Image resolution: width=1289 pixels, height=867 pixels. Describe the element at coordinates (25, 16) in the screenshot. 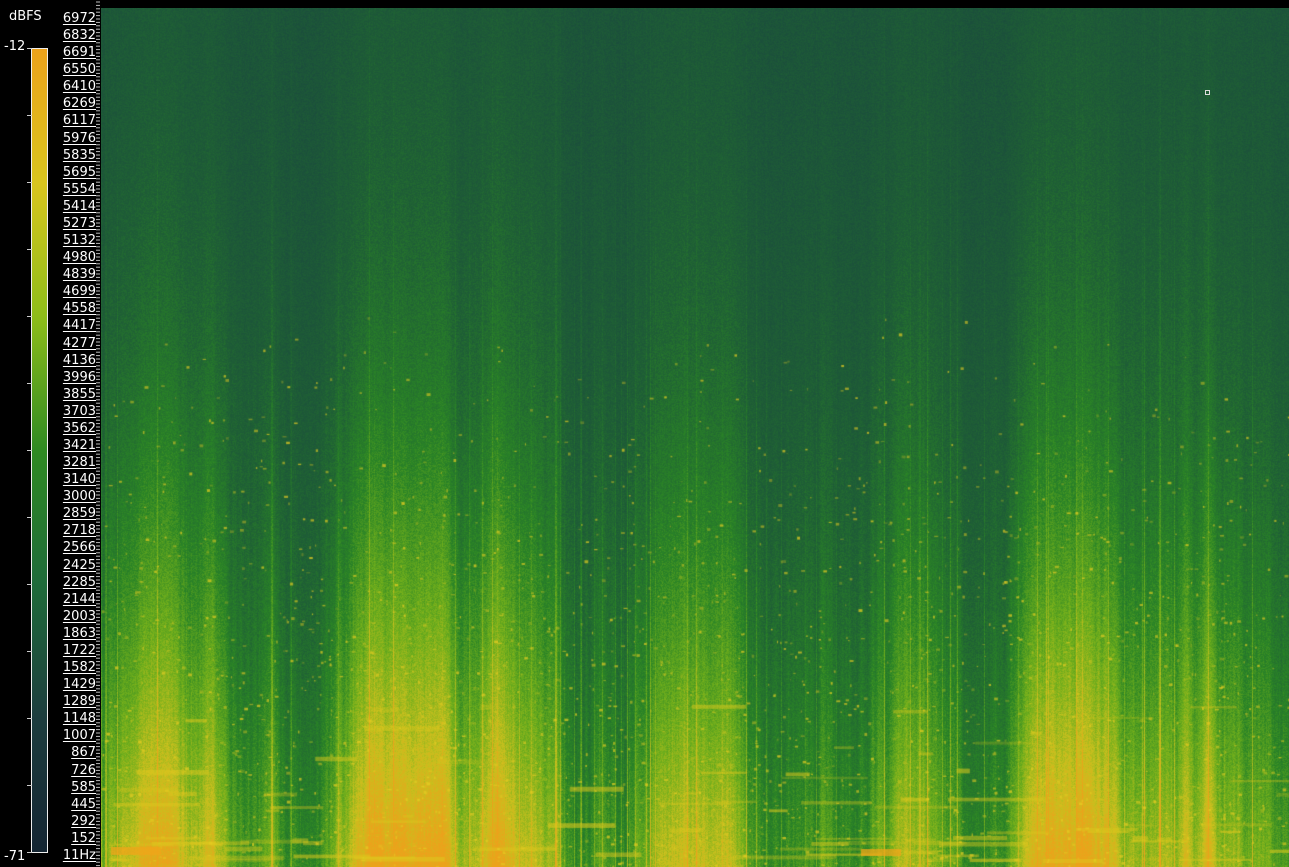

I see `colorbar-unit-label: dBFS` at that location.